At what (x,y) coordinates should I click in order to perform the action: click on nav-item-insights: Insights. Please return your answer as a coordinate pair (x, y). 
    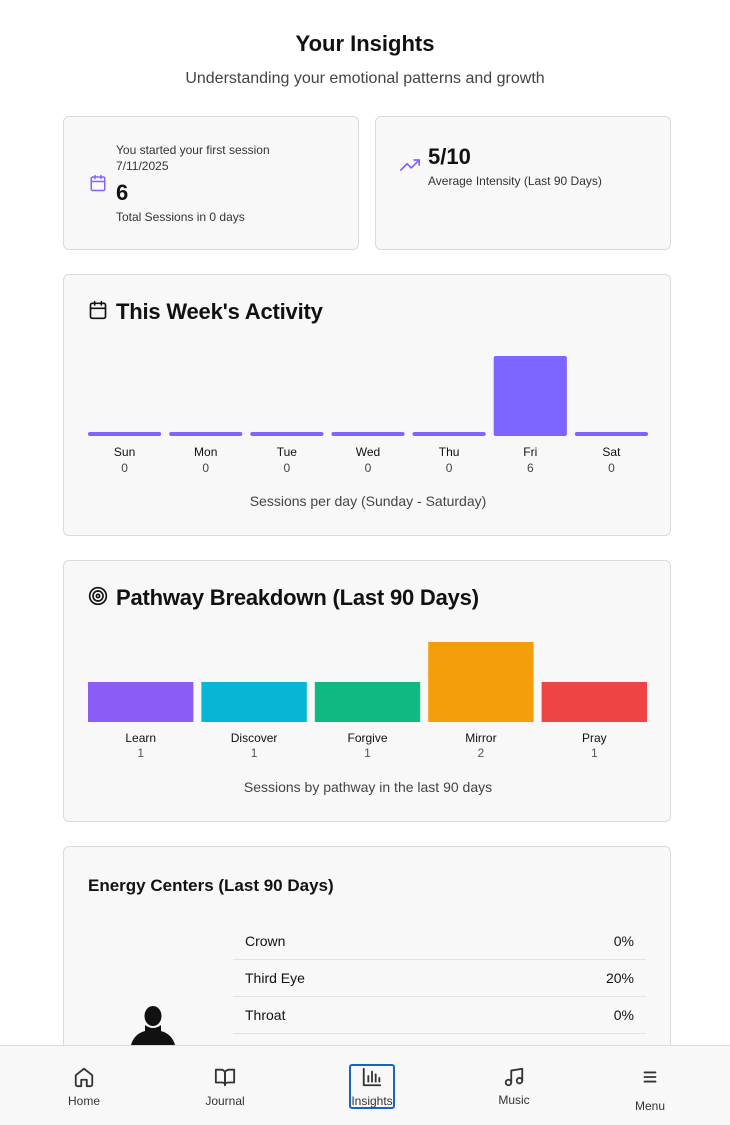
    Looking at the image, I should click on (372, 1085).